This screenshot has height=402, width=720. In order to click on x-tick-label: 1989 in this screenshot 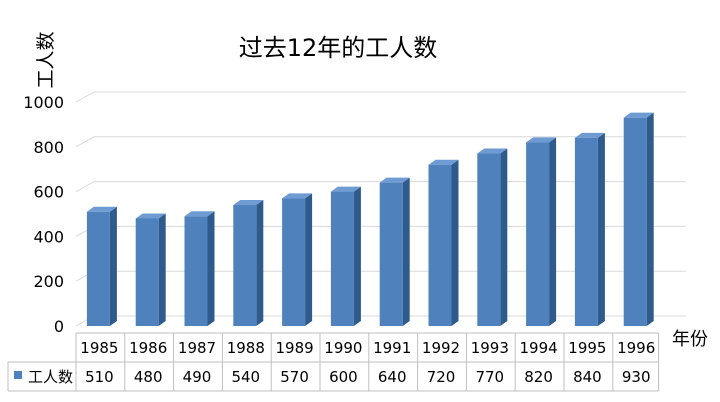, I will do `click(295, 348)`.